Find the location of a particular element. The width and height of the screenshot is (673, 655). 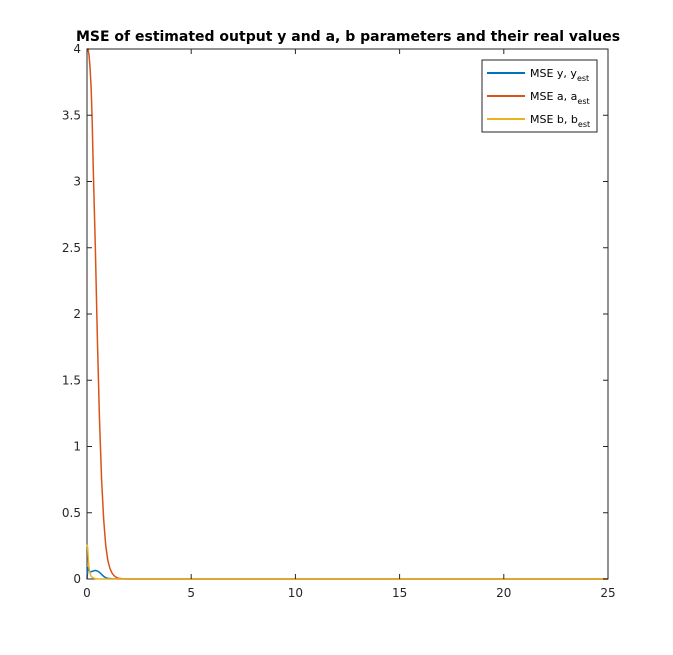

x-tick-label: 0 is located at coordinates (87, 593).